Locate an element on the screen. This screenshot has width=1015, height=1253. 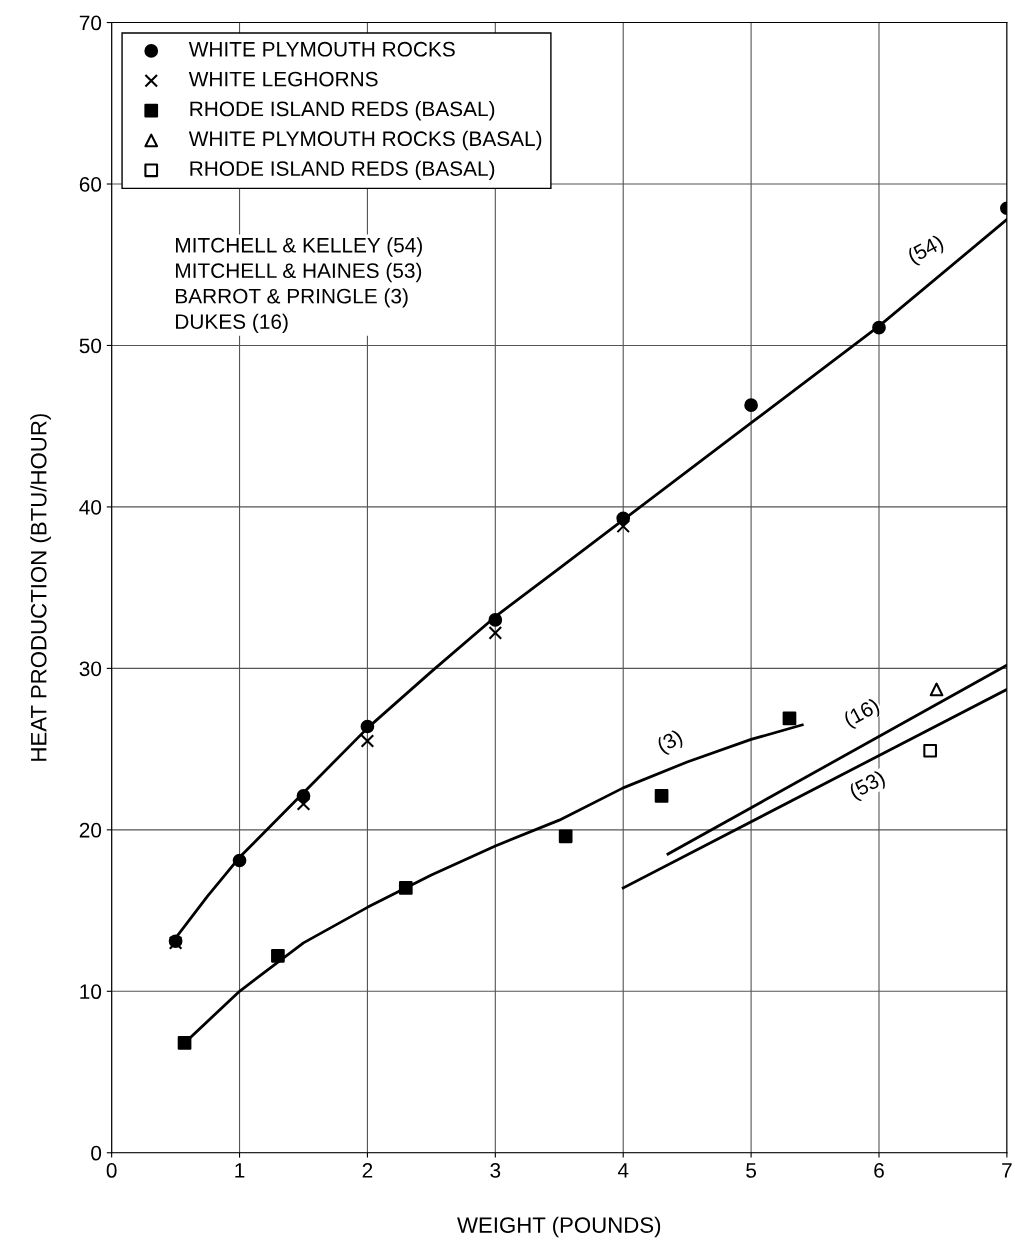
y-tick-label: 20 is located at coordinates (90, 830).